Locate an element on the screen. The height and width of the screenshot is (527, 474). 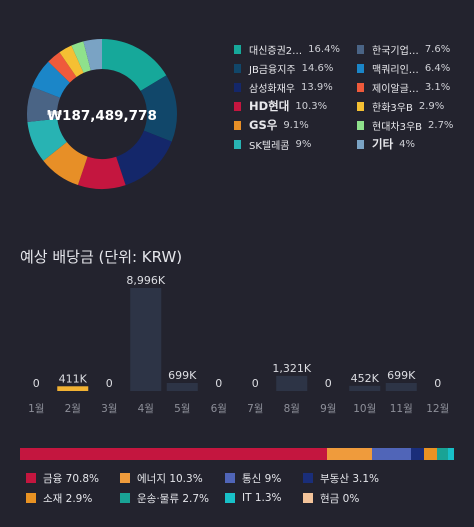
legend-name: JB금융지주 is located at coordinates (272, 70).